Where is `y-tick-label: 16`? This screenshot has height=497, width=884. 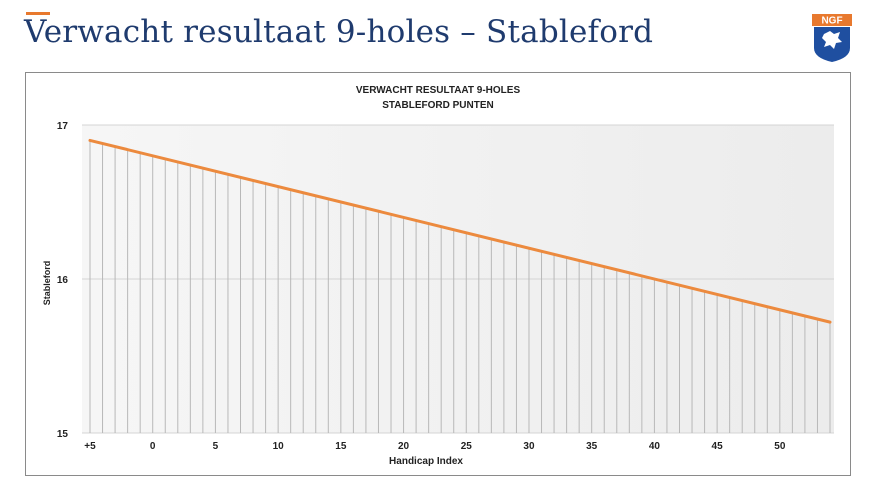 y-tick-label: 16 is located at coordinates (63, 280).